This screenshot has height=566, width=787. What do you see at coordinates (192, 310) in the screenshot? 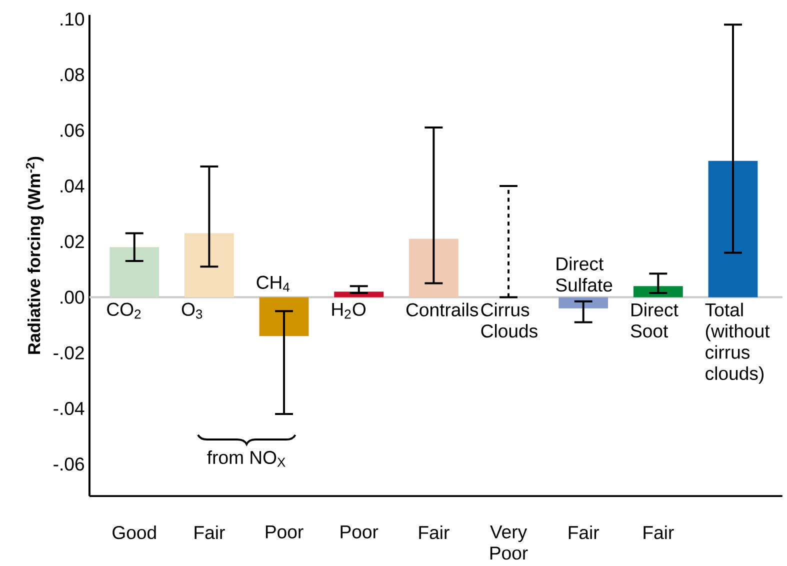
I see `x-tick-label: O$_{3}$` at bounding box center [192, 310].